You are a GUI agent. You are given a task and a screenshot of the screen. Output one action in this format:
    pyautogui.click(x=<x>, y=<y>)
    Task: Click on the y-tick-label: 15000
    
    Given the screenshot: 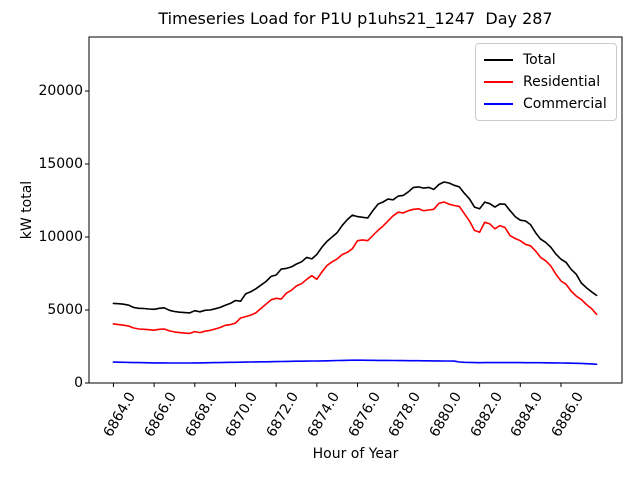 What is the action you would take?
    pyautogui.click(x=60, y=164)
    